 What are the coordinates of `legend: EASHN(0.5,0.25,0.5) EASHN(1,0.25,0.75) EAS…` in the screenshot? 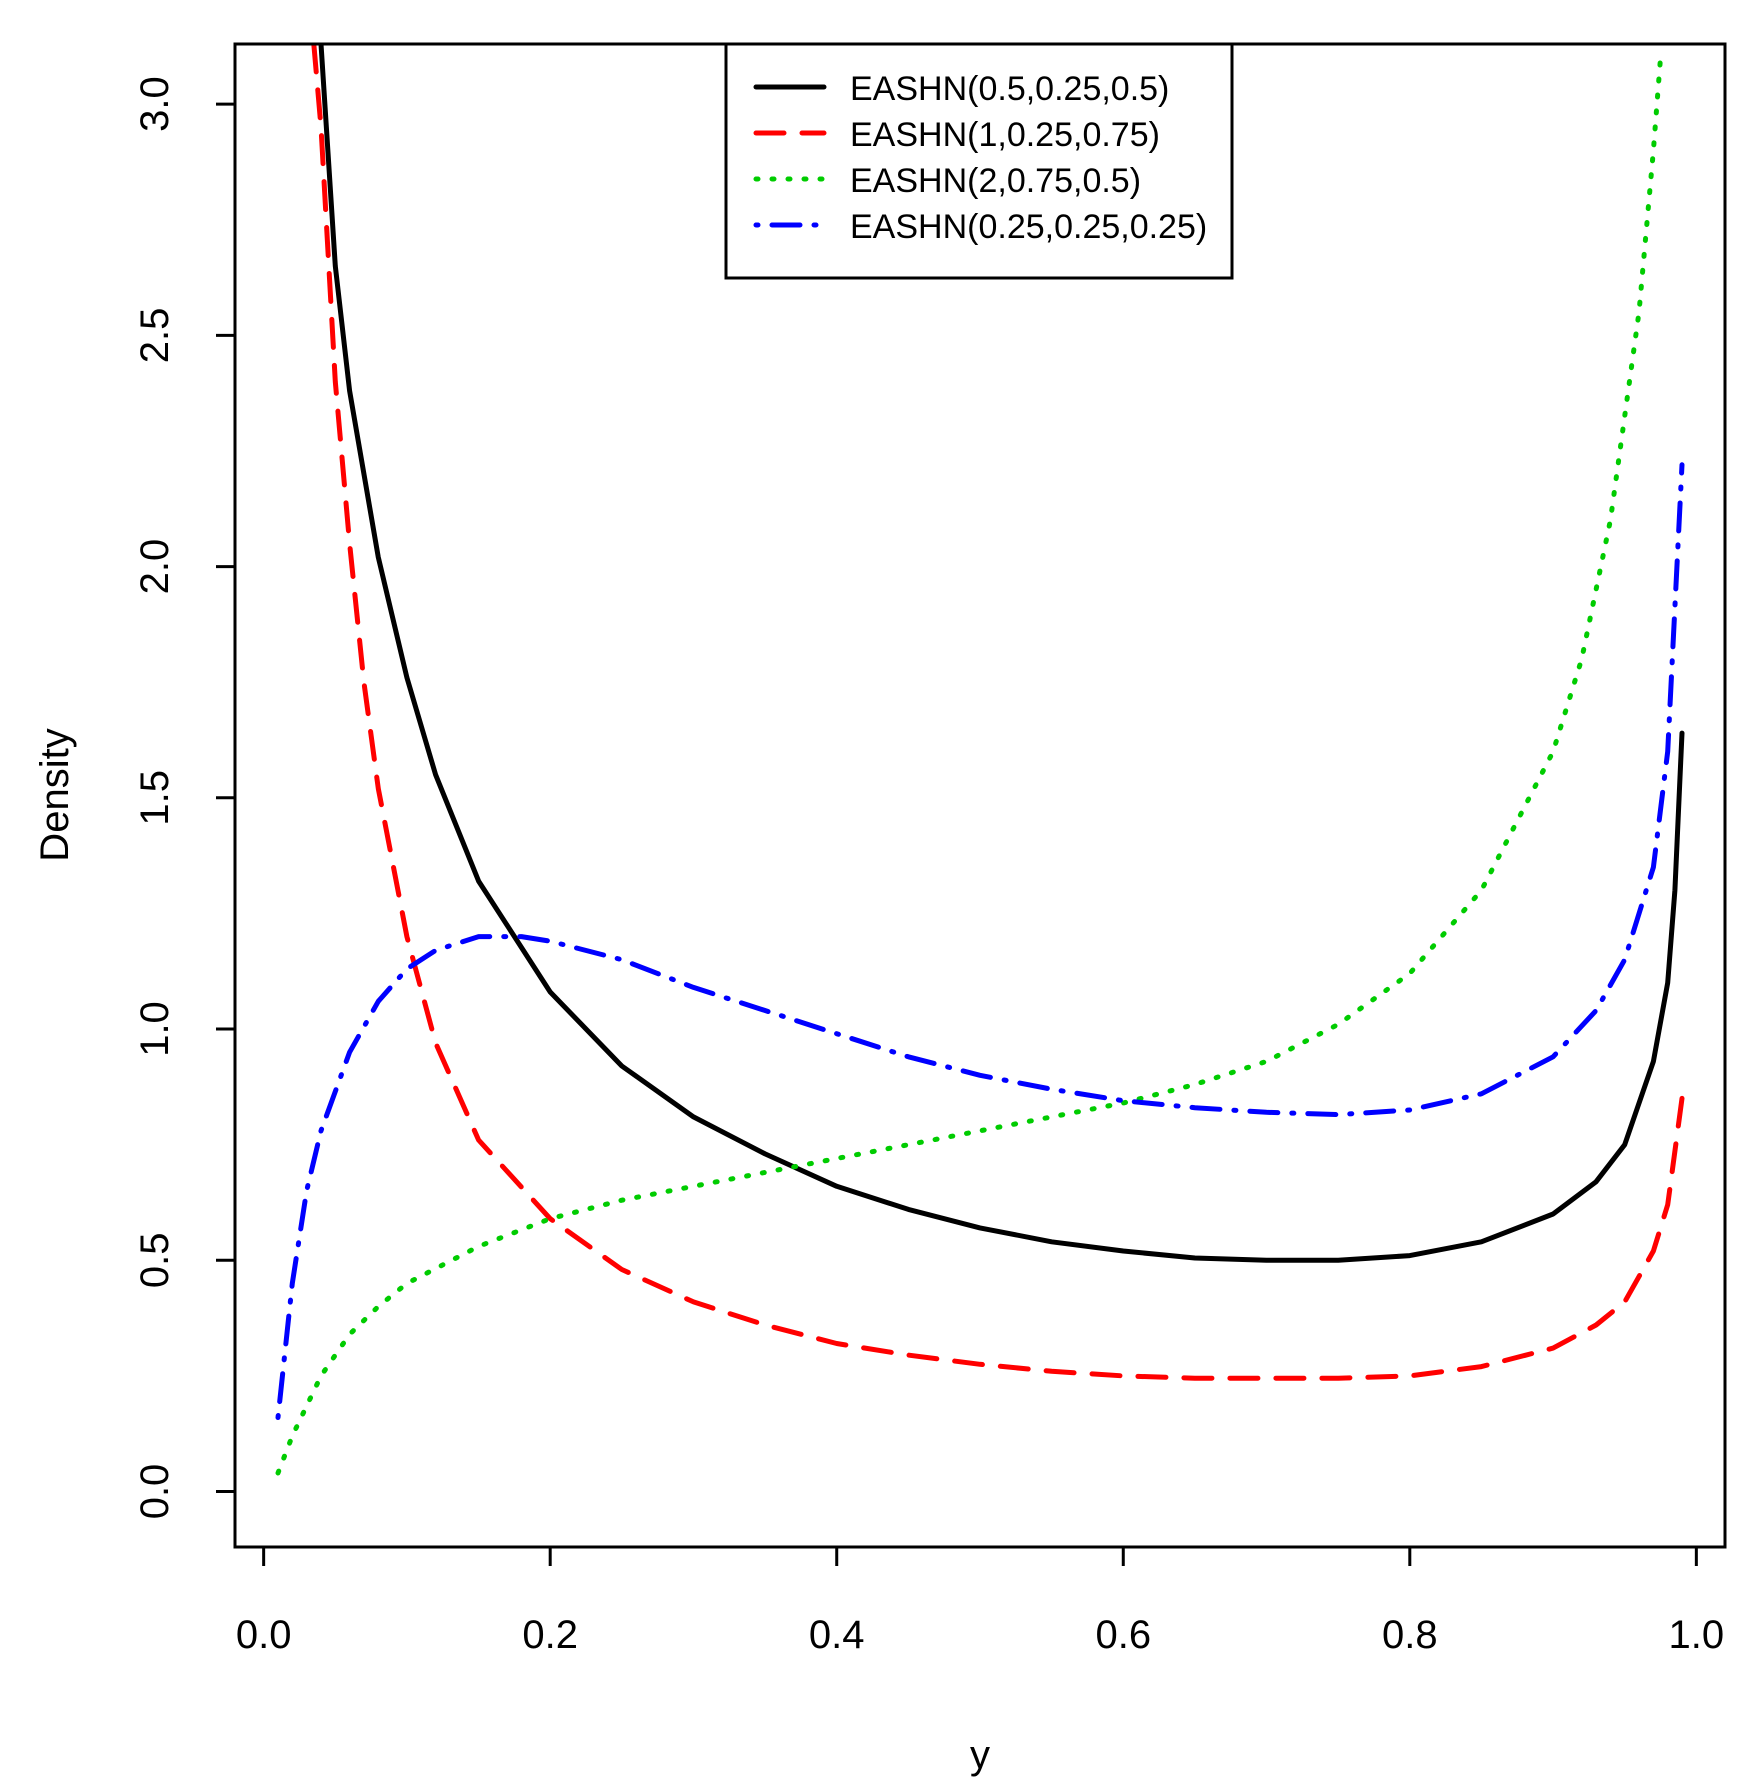 It's located at (979, 161).